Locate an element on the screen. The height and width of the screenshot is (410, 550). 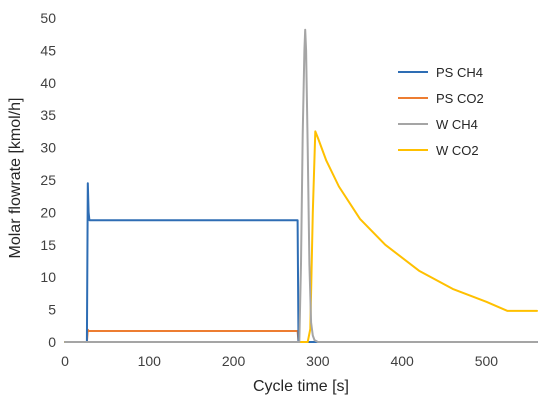
x-axis-ticks: 0 100 200 300 400 500 is located at coordinates (279, 361).